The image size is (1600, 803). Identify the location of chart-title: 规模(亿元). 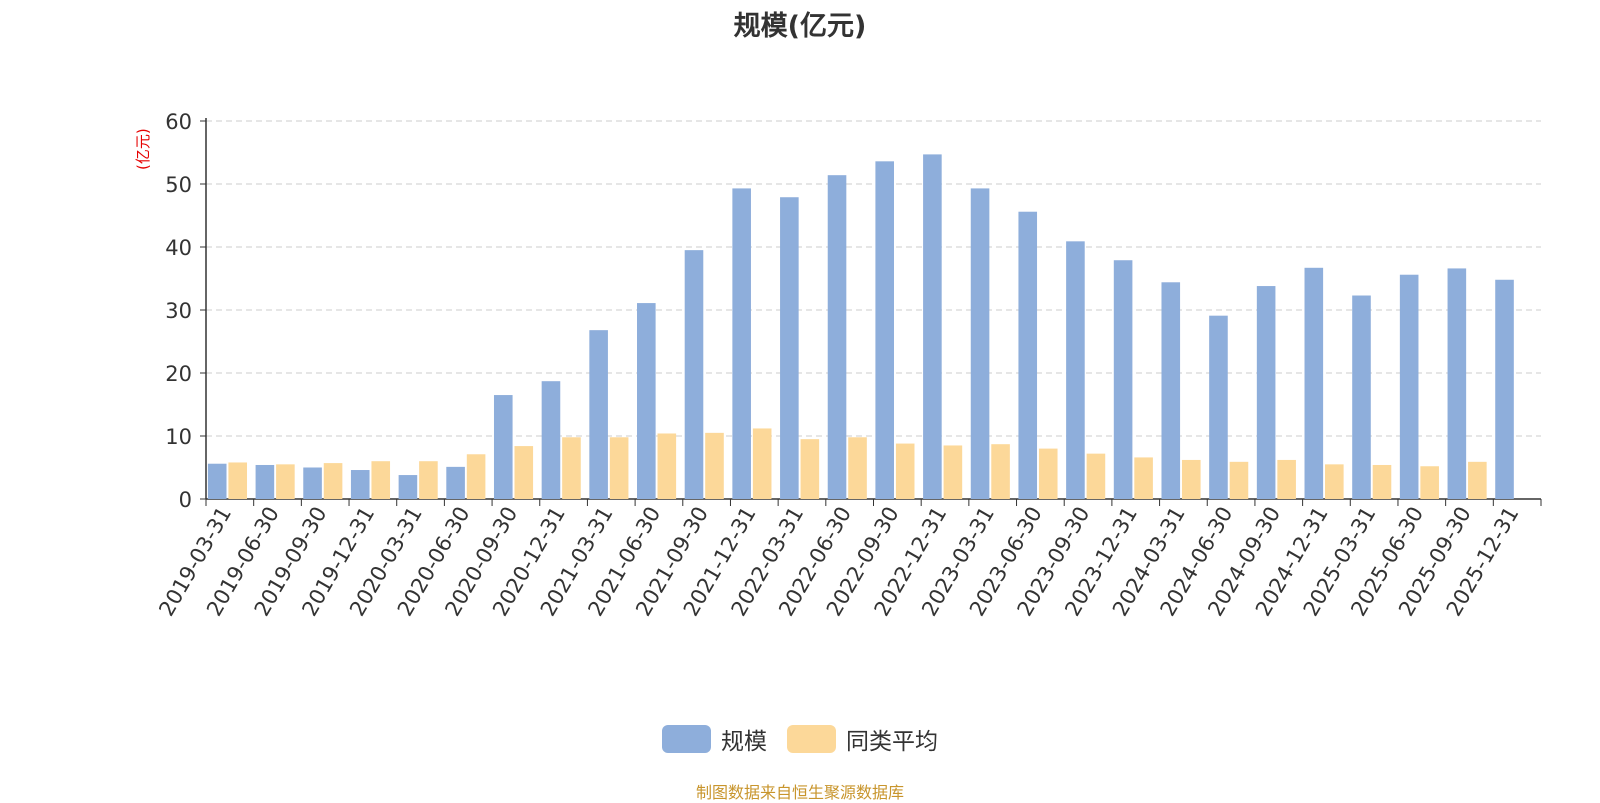
(800, 26).